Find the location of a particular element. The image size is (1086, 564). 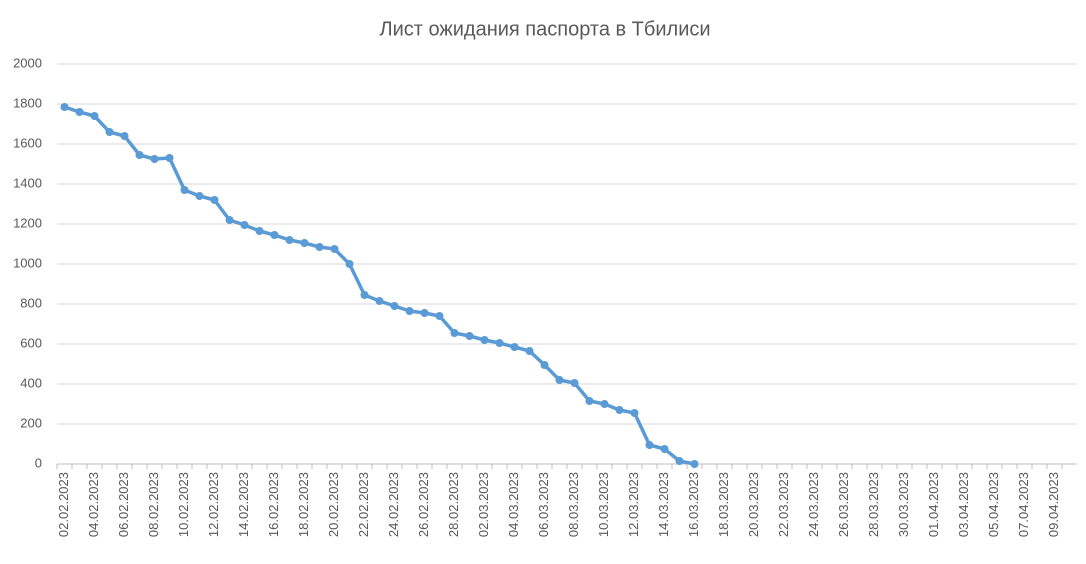

x-tick-label: 06.02.2023 is located at coordinates (123, 504).